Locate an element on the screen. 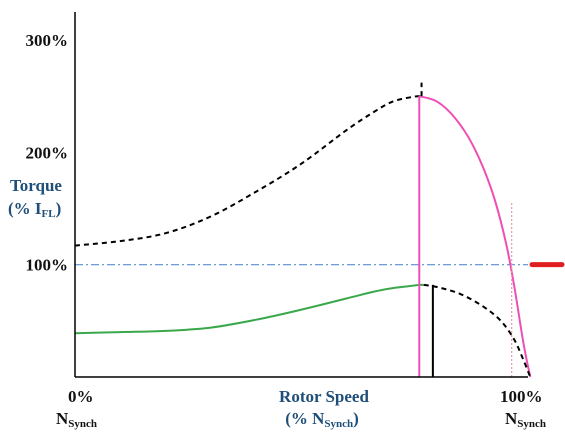 The height and width of the screenshot is (434, 565). series-line-lower-dashed is located at coordinates (477, 330).